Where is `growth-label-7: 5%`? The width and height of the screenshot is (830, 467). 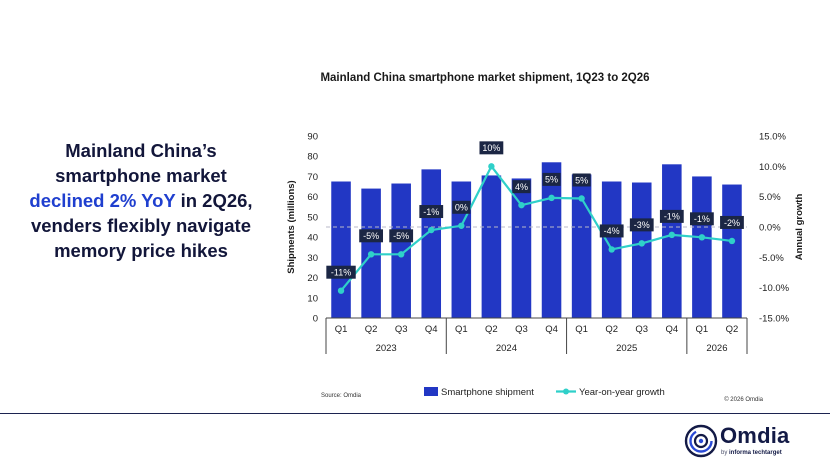
growth-label-7: 5% is located at coordinates (551, 180).